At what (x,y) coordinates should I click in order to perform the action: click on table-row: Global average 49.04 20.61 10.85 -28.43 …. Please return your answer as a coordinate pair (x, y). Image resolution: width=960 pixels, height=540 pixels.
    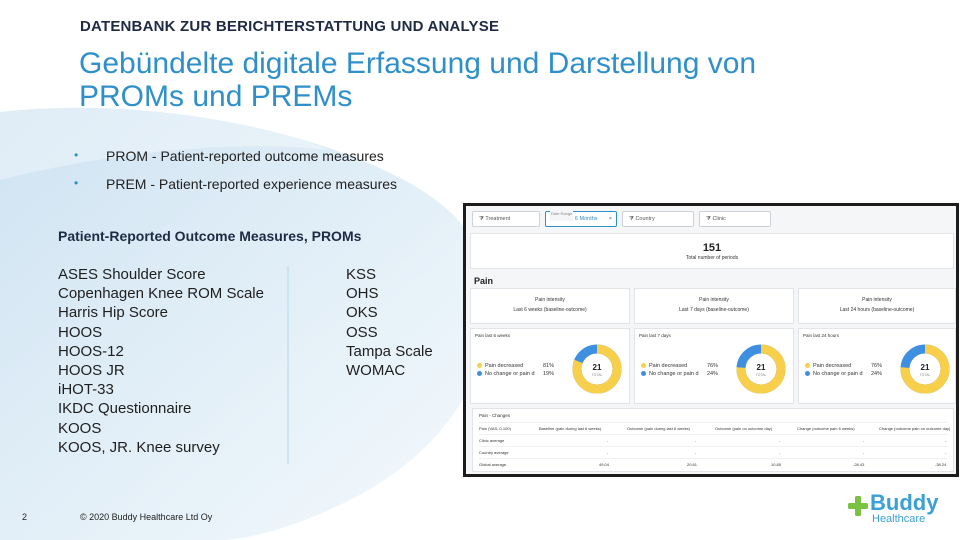
    Looking at the image, I should click on (713, 463).